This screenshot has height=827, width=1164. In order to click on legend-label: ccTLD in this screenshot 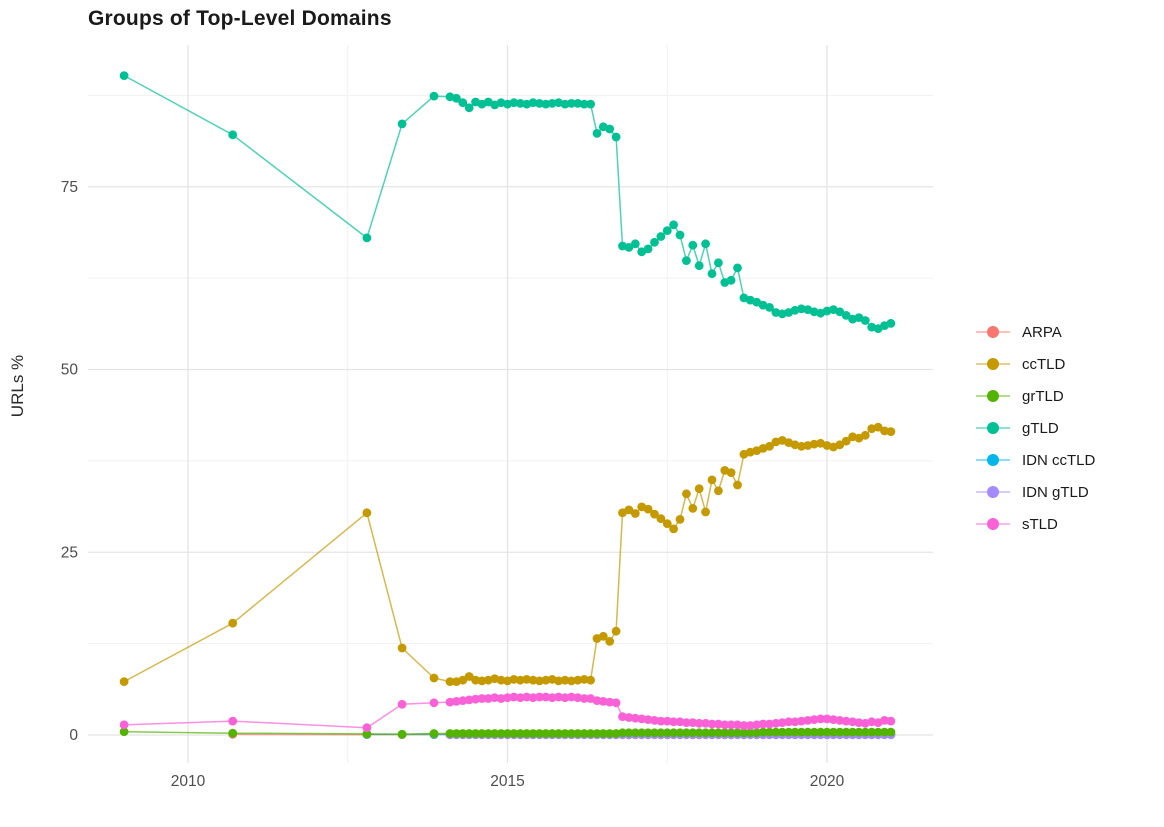, I will do `click(1044, 364)`.